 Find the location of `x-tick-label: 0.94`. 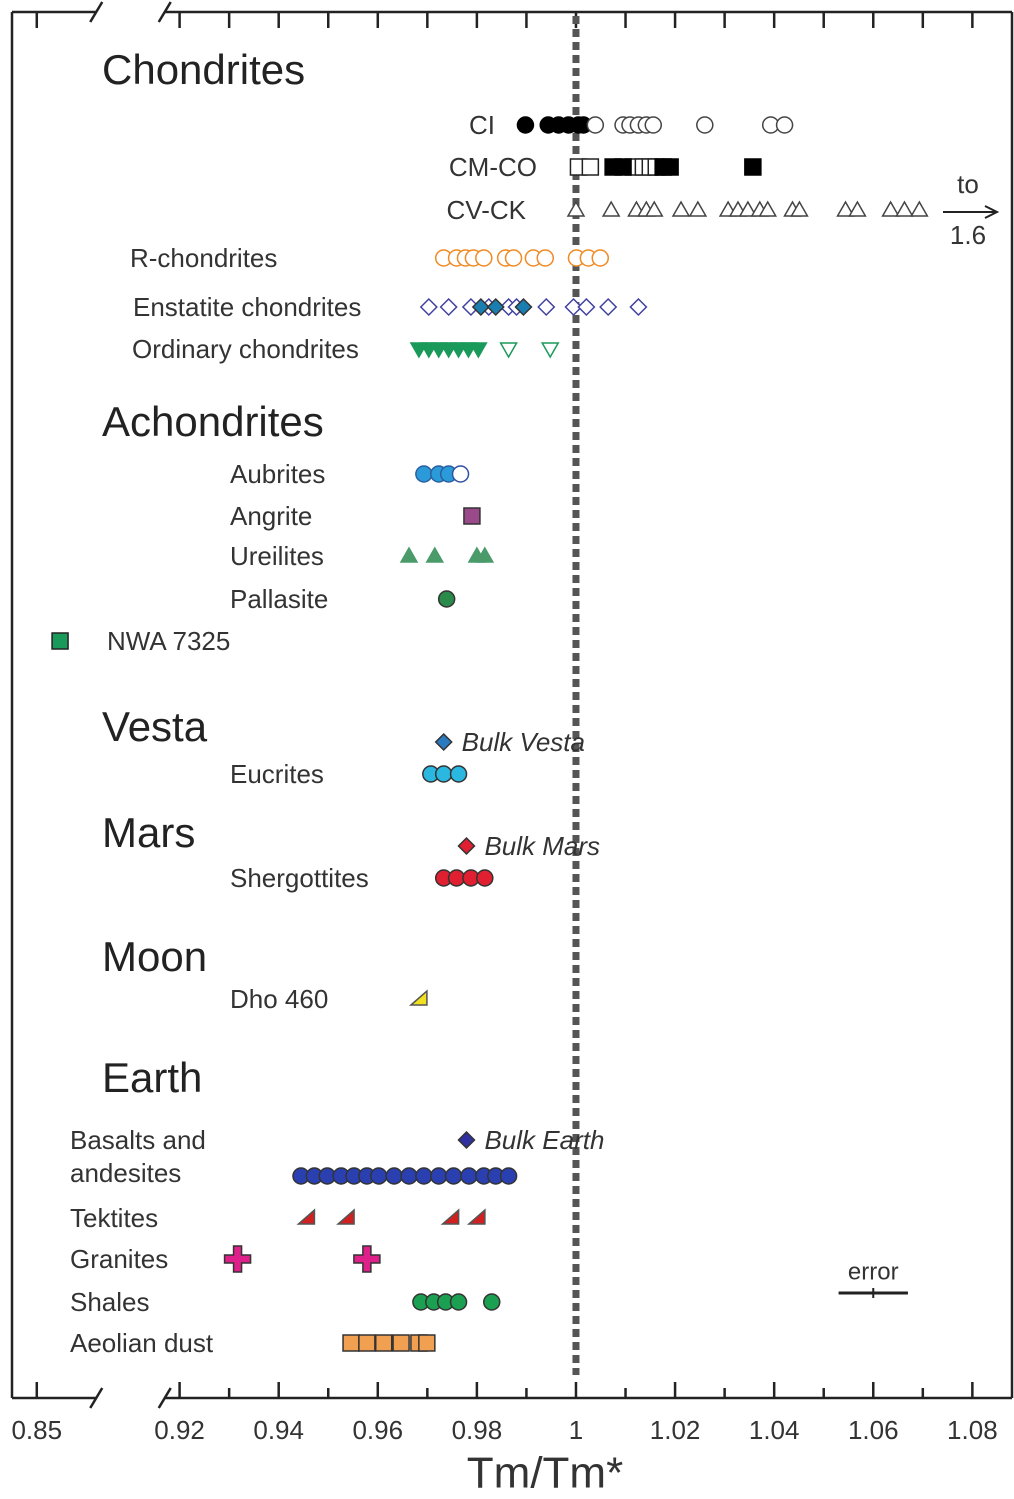

x-tick-label: 0.94 is located at coordinates (278, 1430).